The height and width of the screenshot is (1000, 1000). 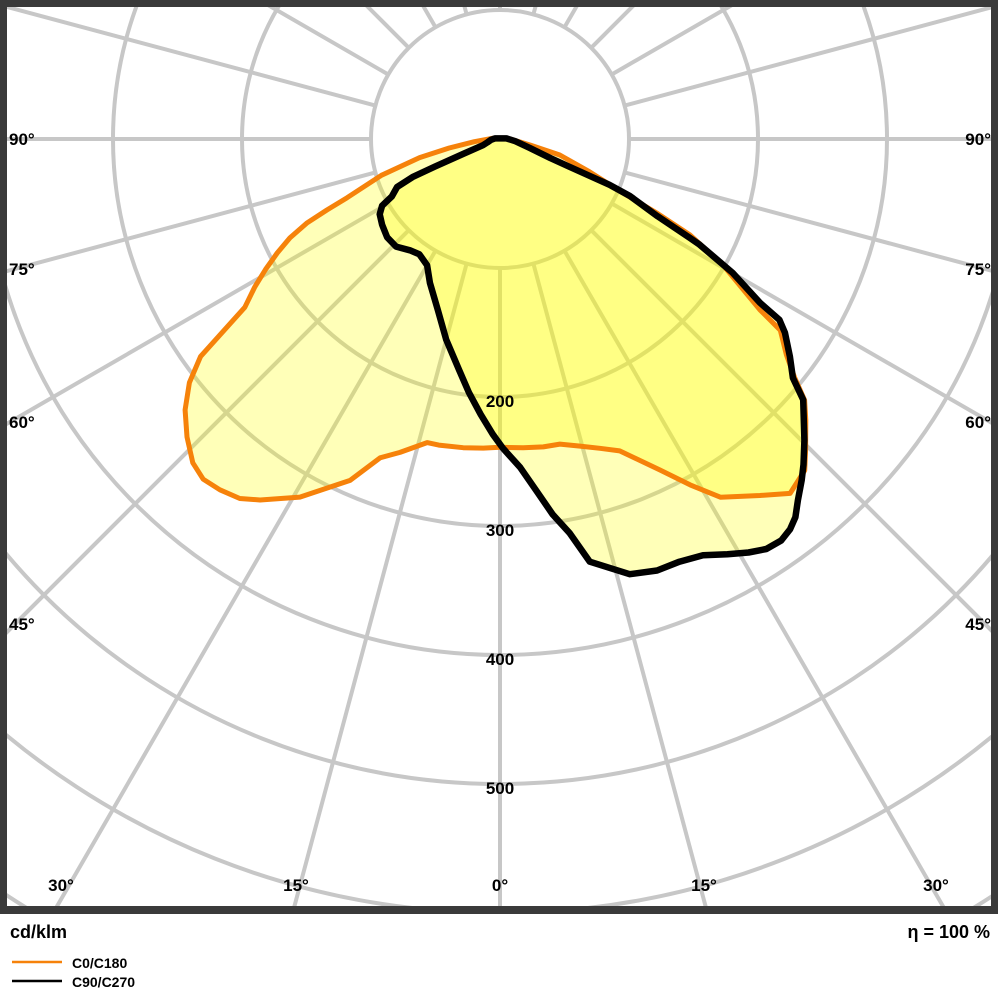 I want to click on angle-label-bottom-2: 0°, so click(x=500, y=885).